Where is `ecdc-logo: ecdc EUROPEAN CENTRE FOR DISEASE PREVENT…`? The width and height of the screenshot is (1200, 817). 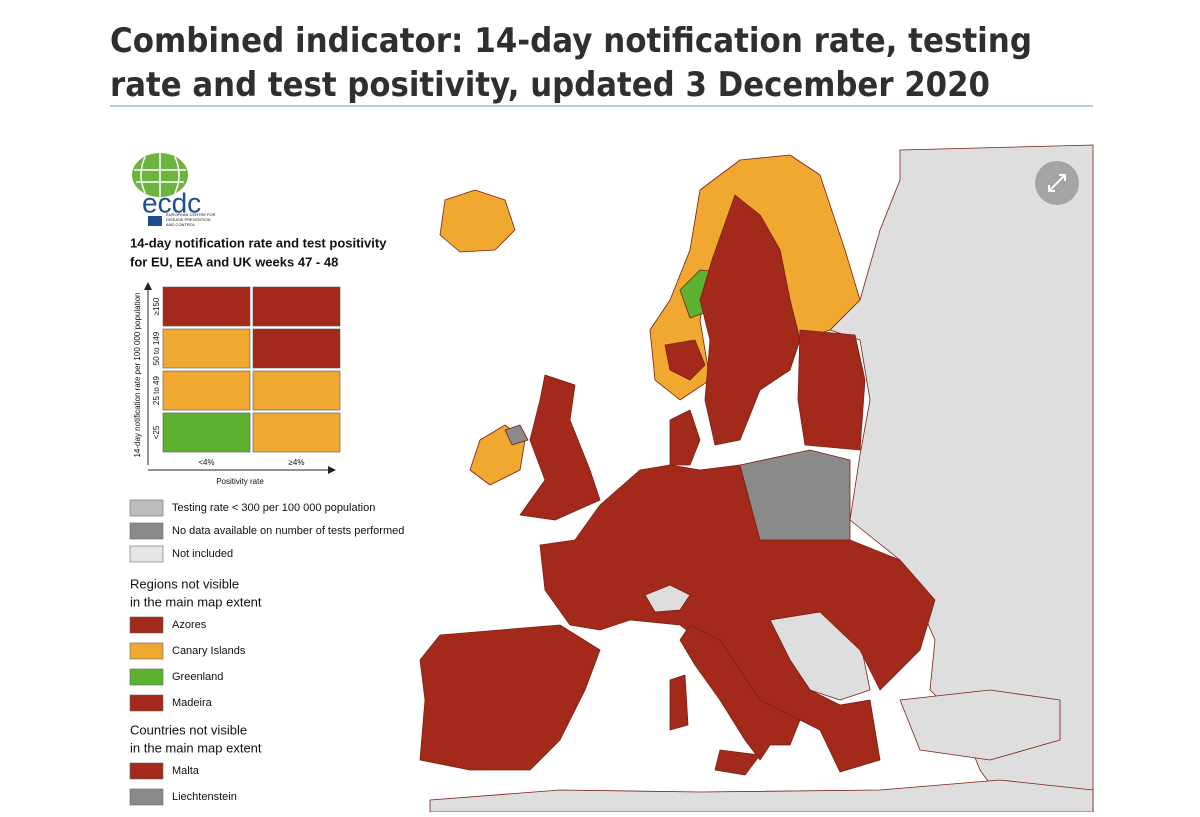
ecdc-logo: ecdc EUROPEAN CENTRE FOR DISEASE PREVENT… is located at coordinates (174, 190).